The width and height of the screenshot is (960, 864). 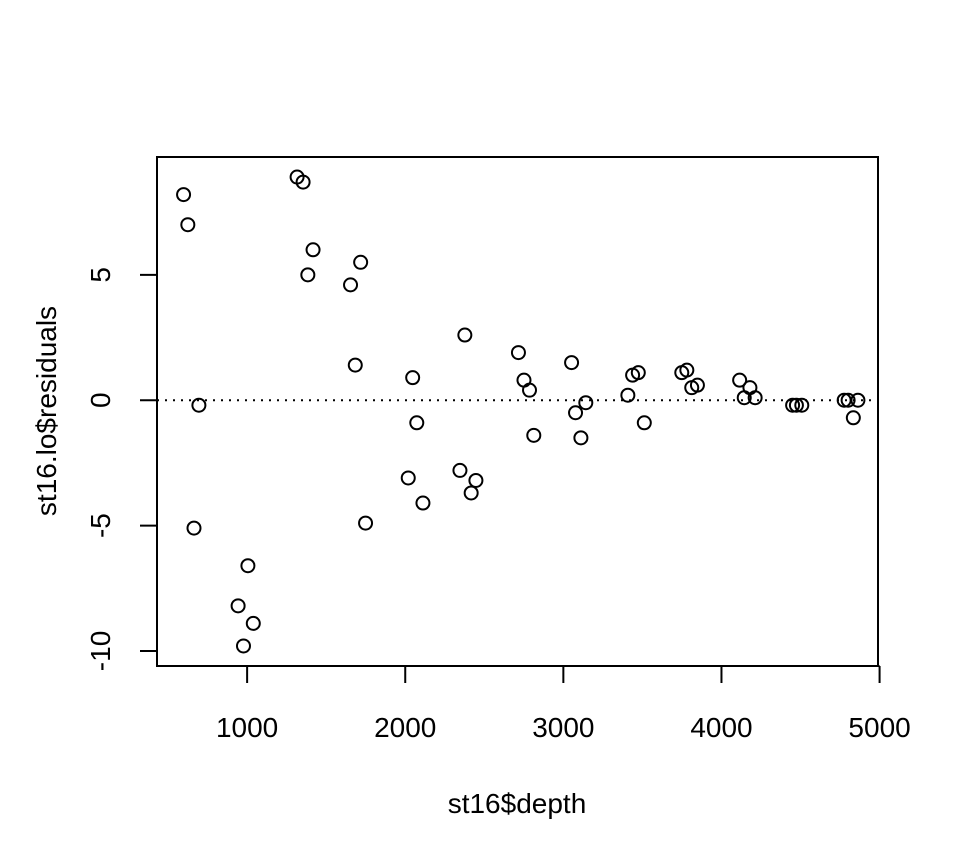 What do you see at coordinates (247, 727) in the screenshot?
I see `x-tick-label: 1000` at bounding box center [247, 727].